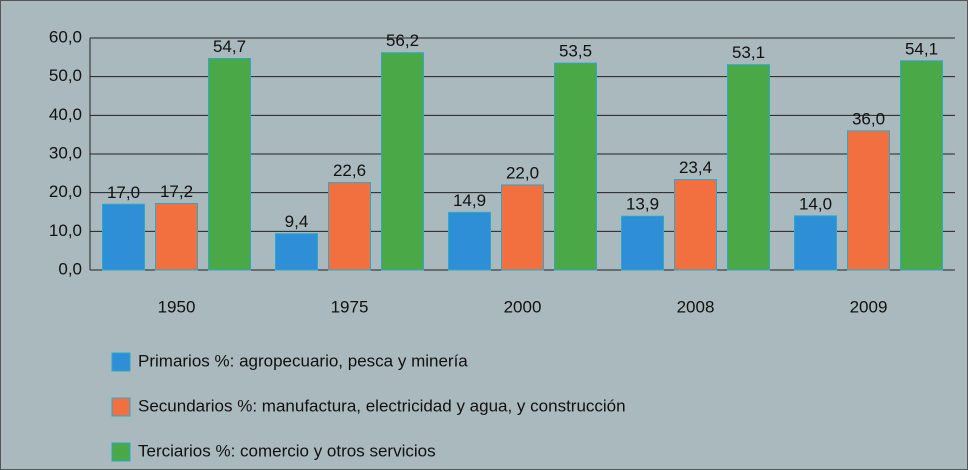  I want to click on y-tick-label: 0,0, so click(70, 268).